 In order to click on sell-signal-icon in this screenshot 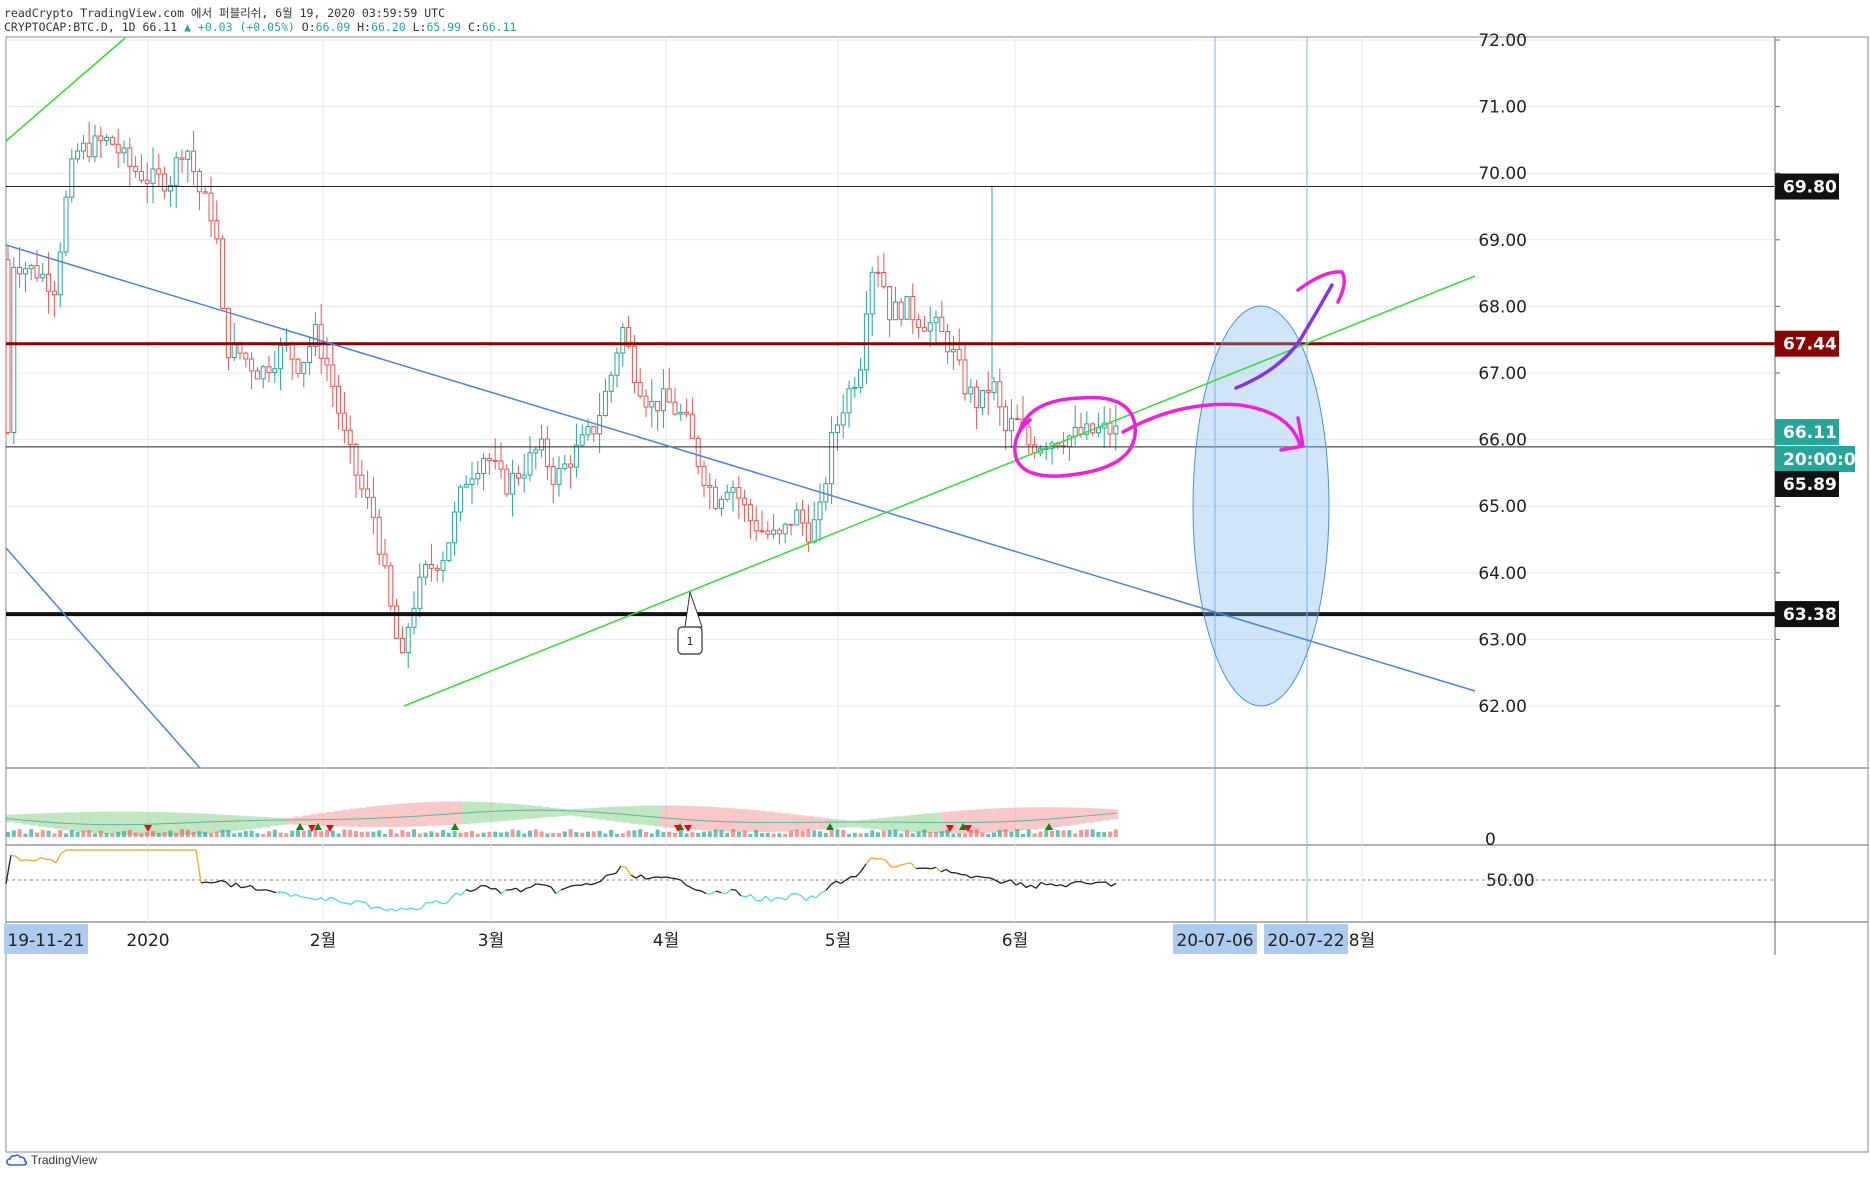, I will do `click(678, 828)`.